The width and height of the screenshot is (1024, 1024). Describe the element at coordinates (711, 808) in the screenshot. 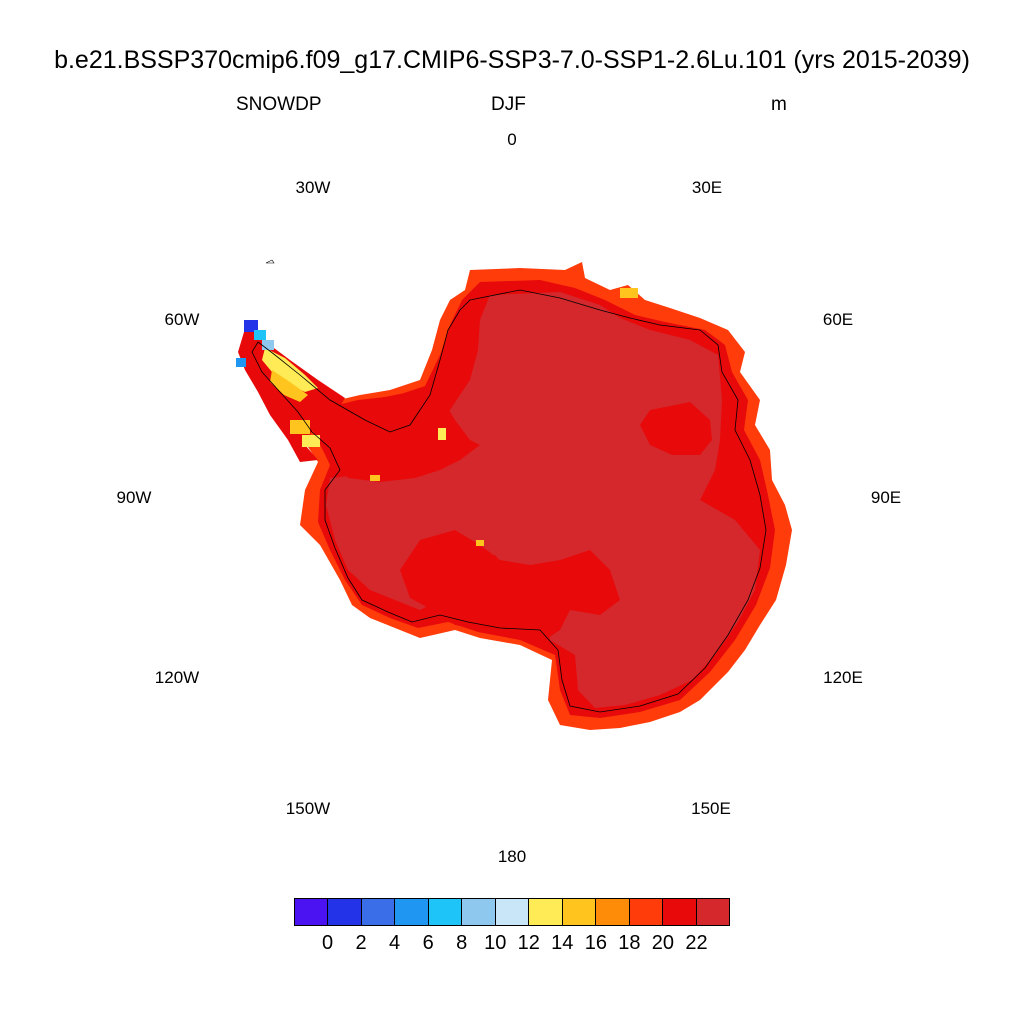

I see `lon-label-150e: 150E` at that location.